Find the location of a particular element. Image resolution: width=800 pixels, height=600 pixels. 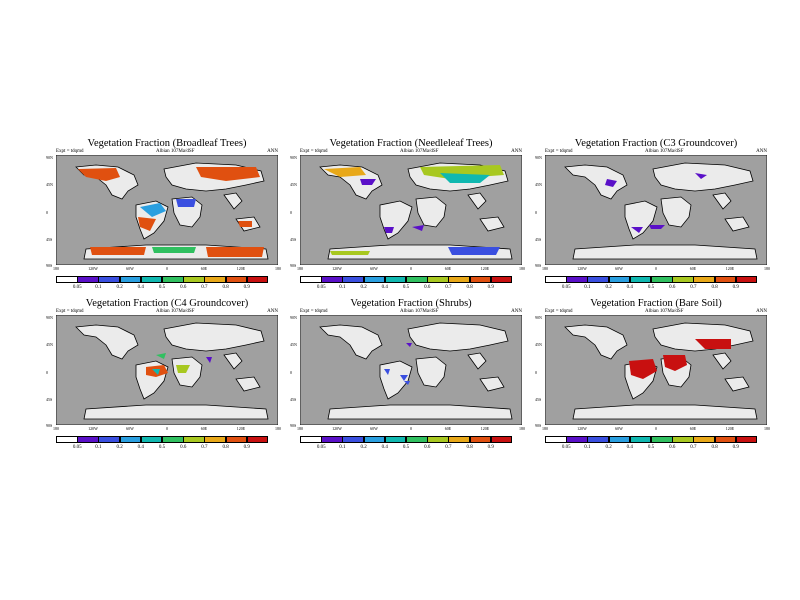

lat-tick-label: 45S is located at coordinates (293, 239).